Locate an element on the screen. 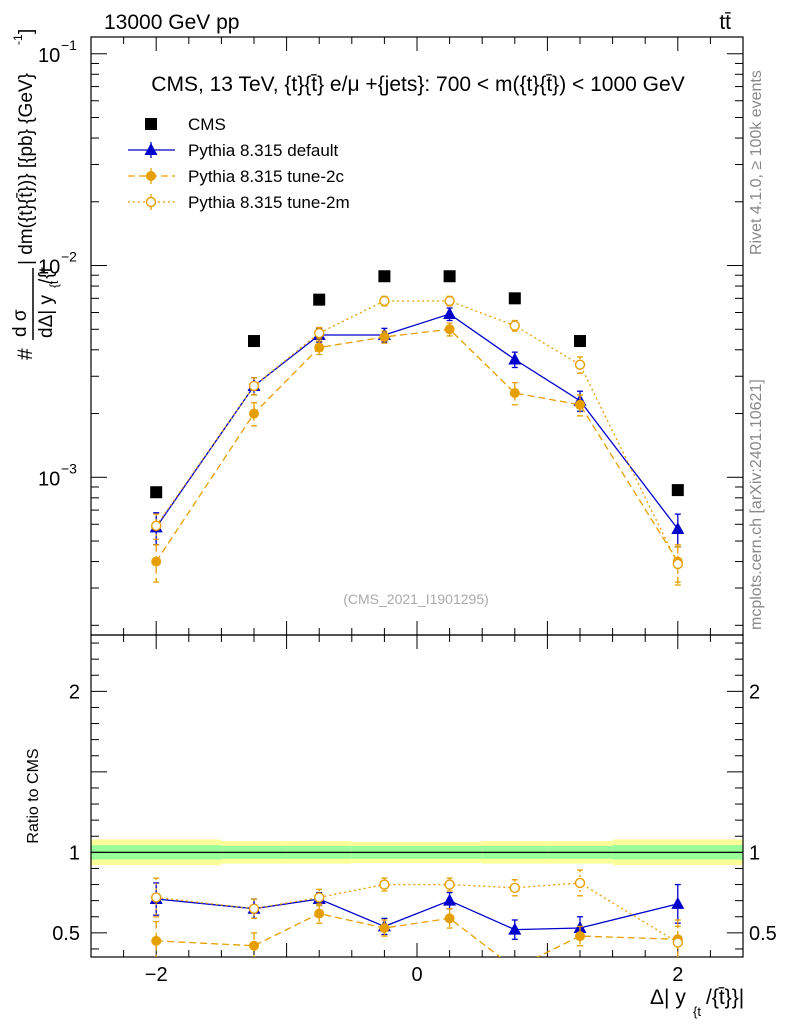  xlabel-tail: /{t̄}}| is located at coordinates (725, 997).